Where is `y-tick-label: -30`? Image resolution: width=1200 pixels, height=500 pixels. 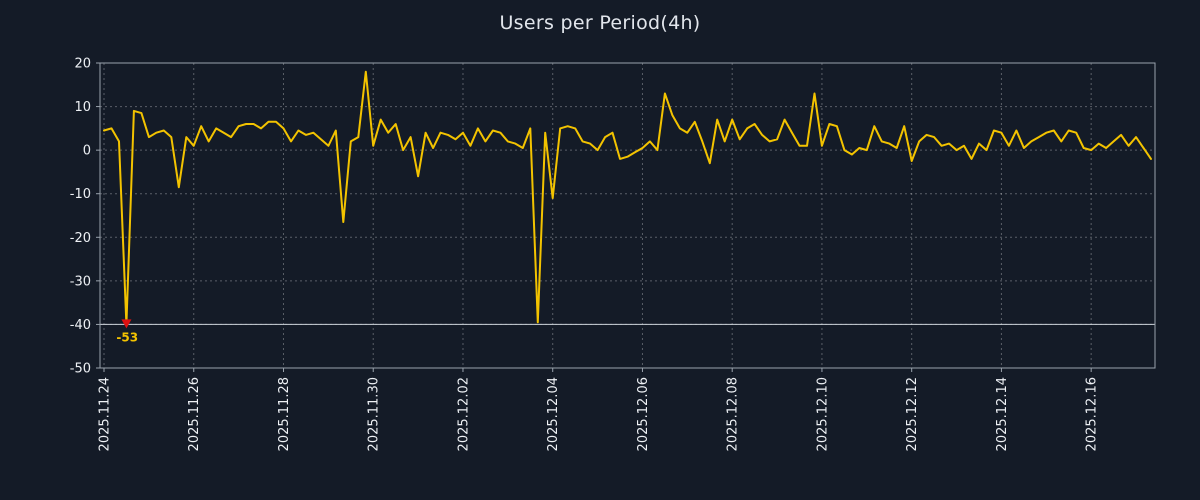 y-tick-label: -30 is located at coordinates (80, 281).